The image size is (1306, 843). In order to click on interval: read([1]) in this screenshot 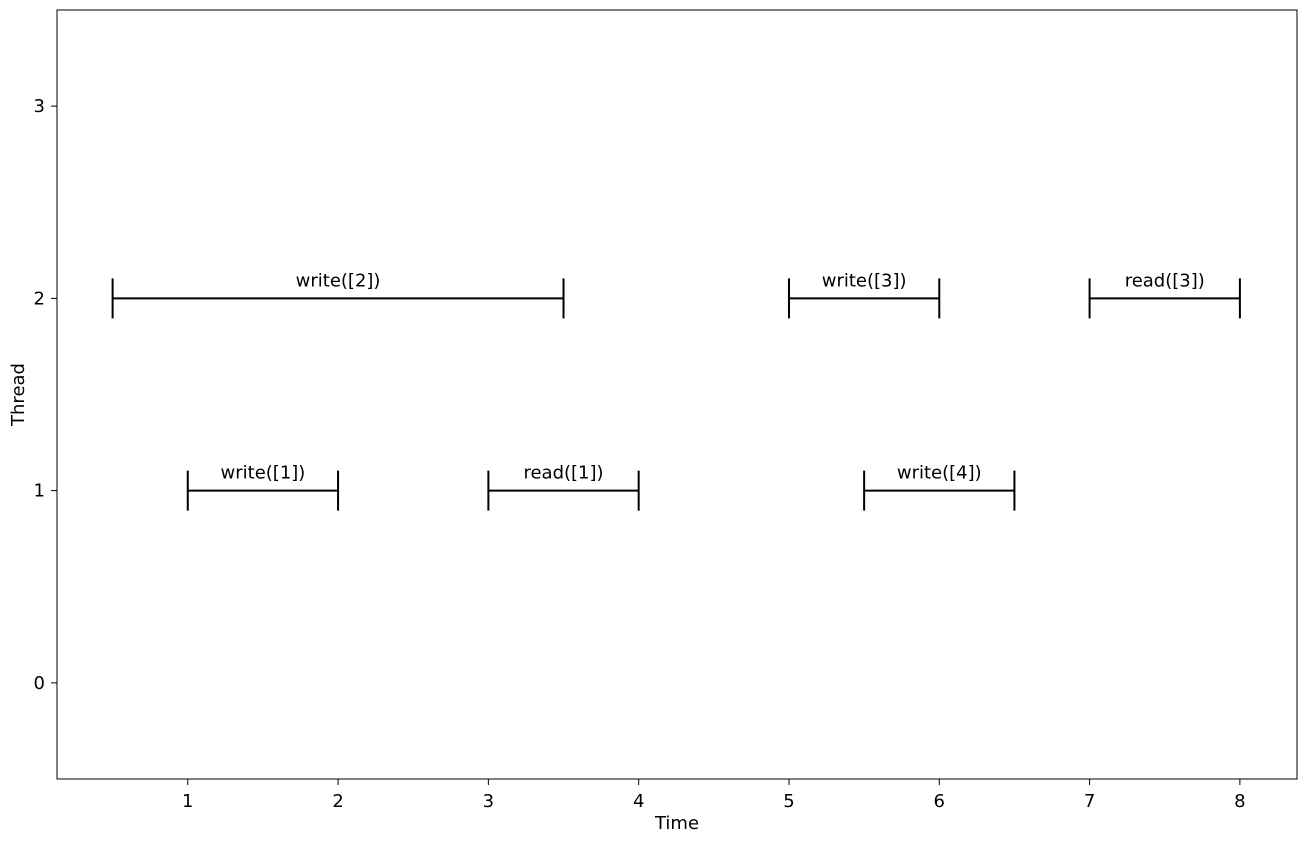, I will do `click(563, 487)`.